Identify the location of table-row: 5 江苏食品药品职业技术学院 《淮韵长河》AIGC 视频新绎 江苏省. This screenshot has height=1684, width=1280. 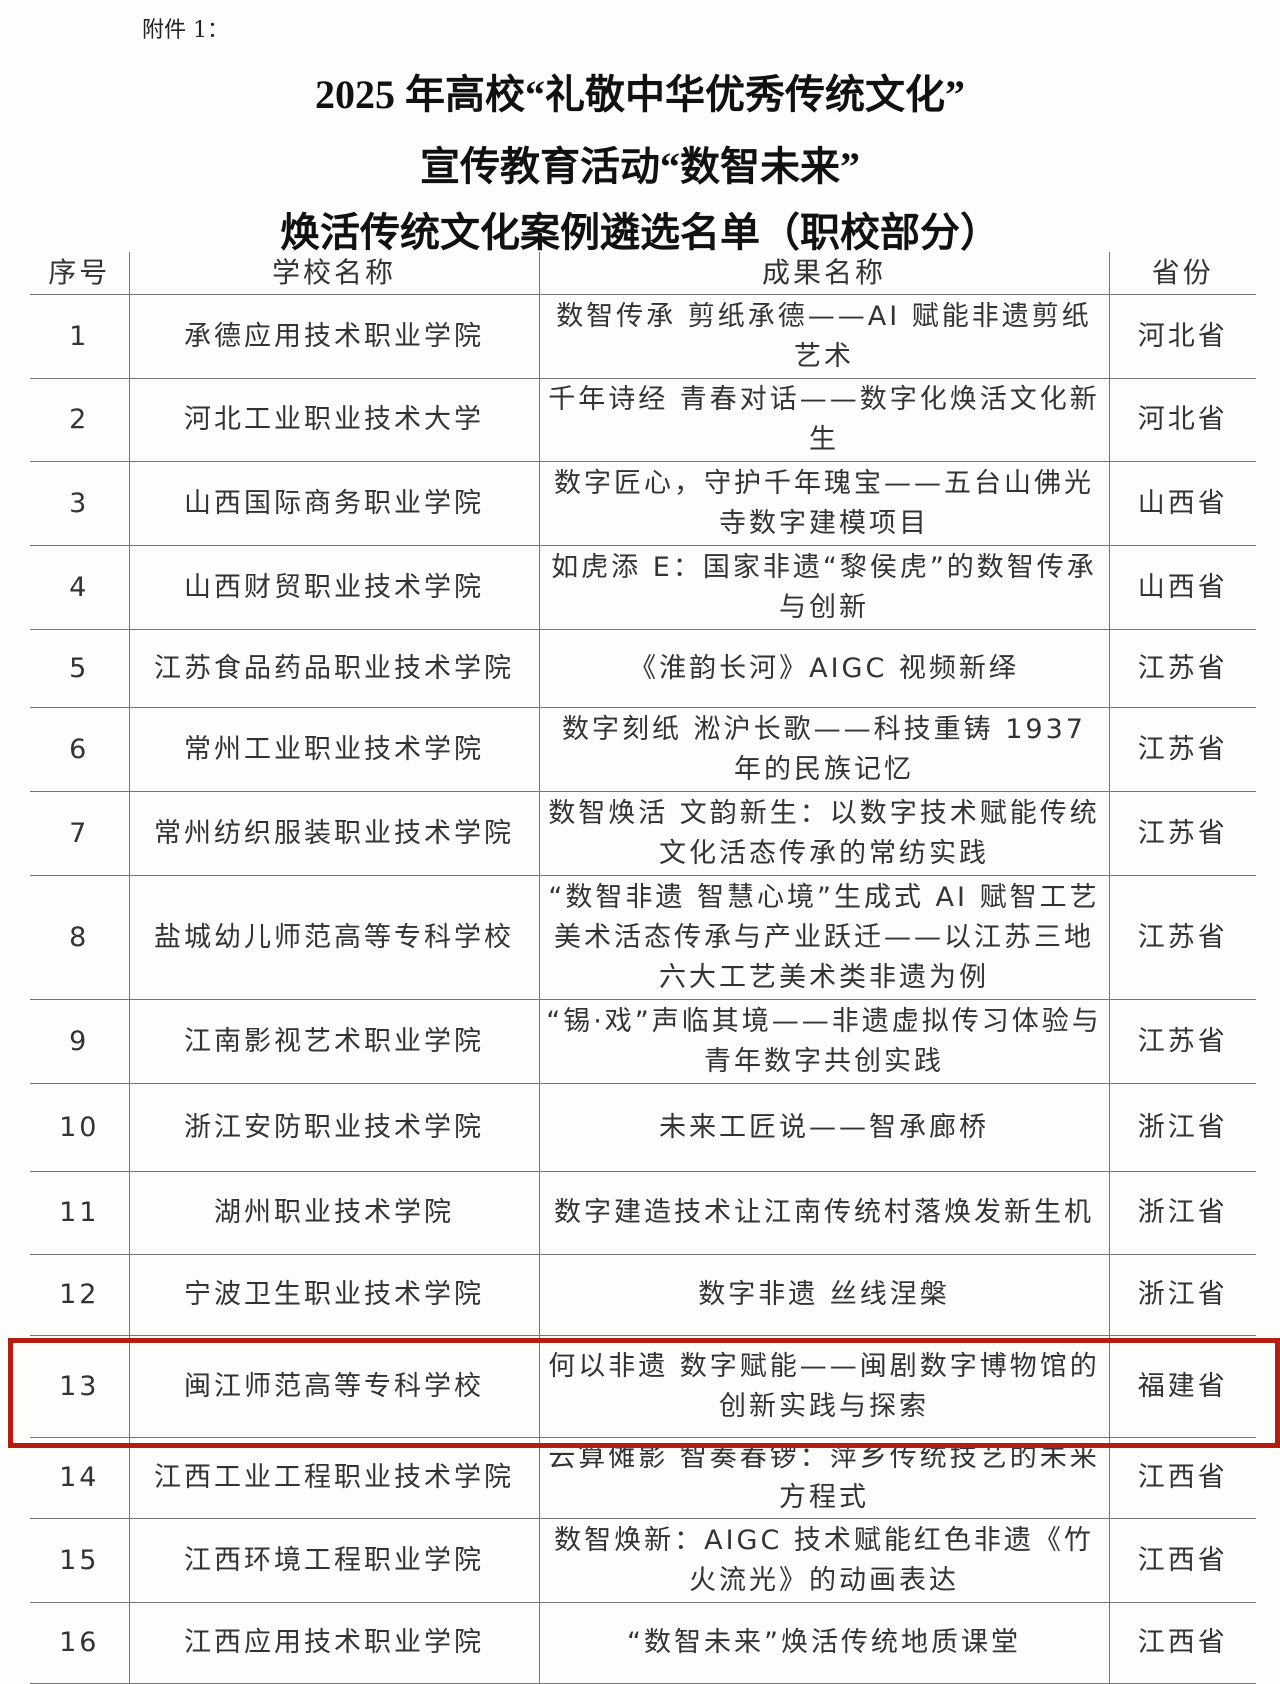
(643, 668).